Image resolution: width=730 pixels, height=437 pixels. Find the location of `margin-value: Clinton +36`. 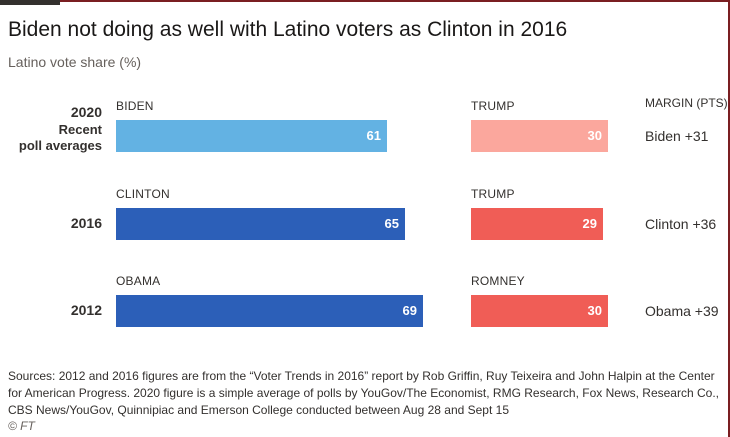

margin-value: Clinton +36 is located at coordinates (681, 224).